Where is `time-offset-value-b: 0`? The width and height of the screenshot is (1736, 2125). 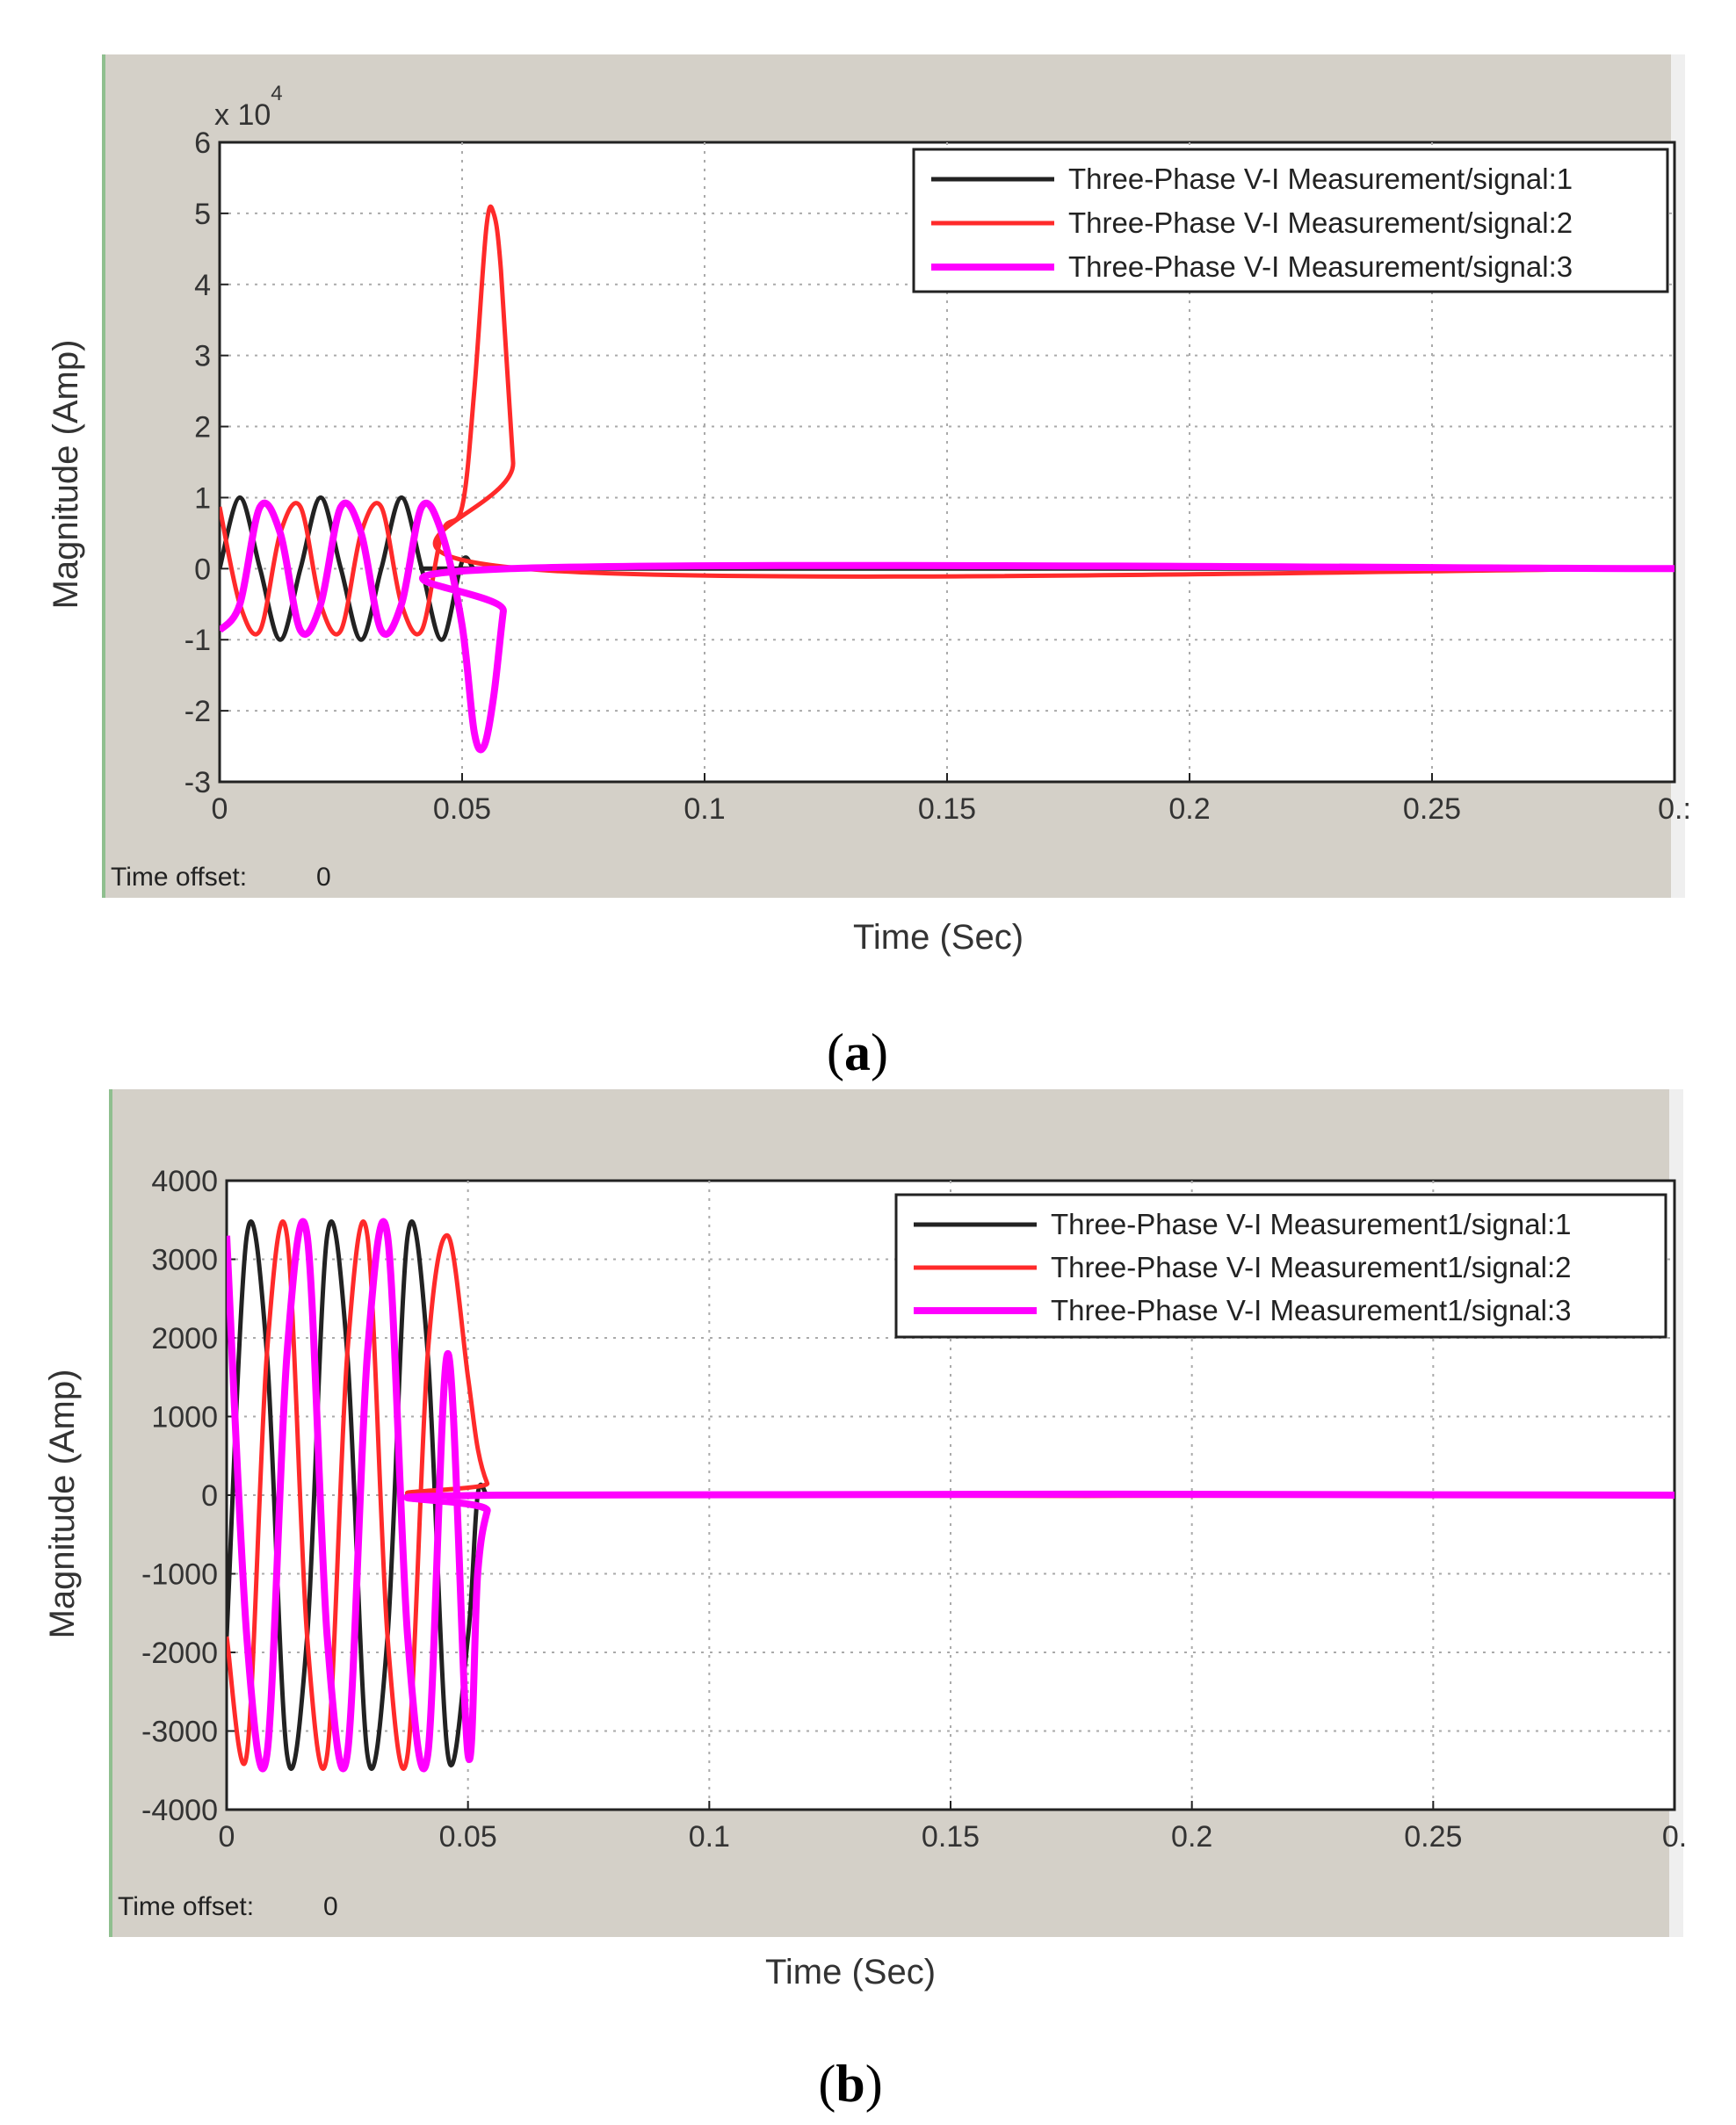
time-offset-value-b: 0 is located at coordinates (330, 1906).